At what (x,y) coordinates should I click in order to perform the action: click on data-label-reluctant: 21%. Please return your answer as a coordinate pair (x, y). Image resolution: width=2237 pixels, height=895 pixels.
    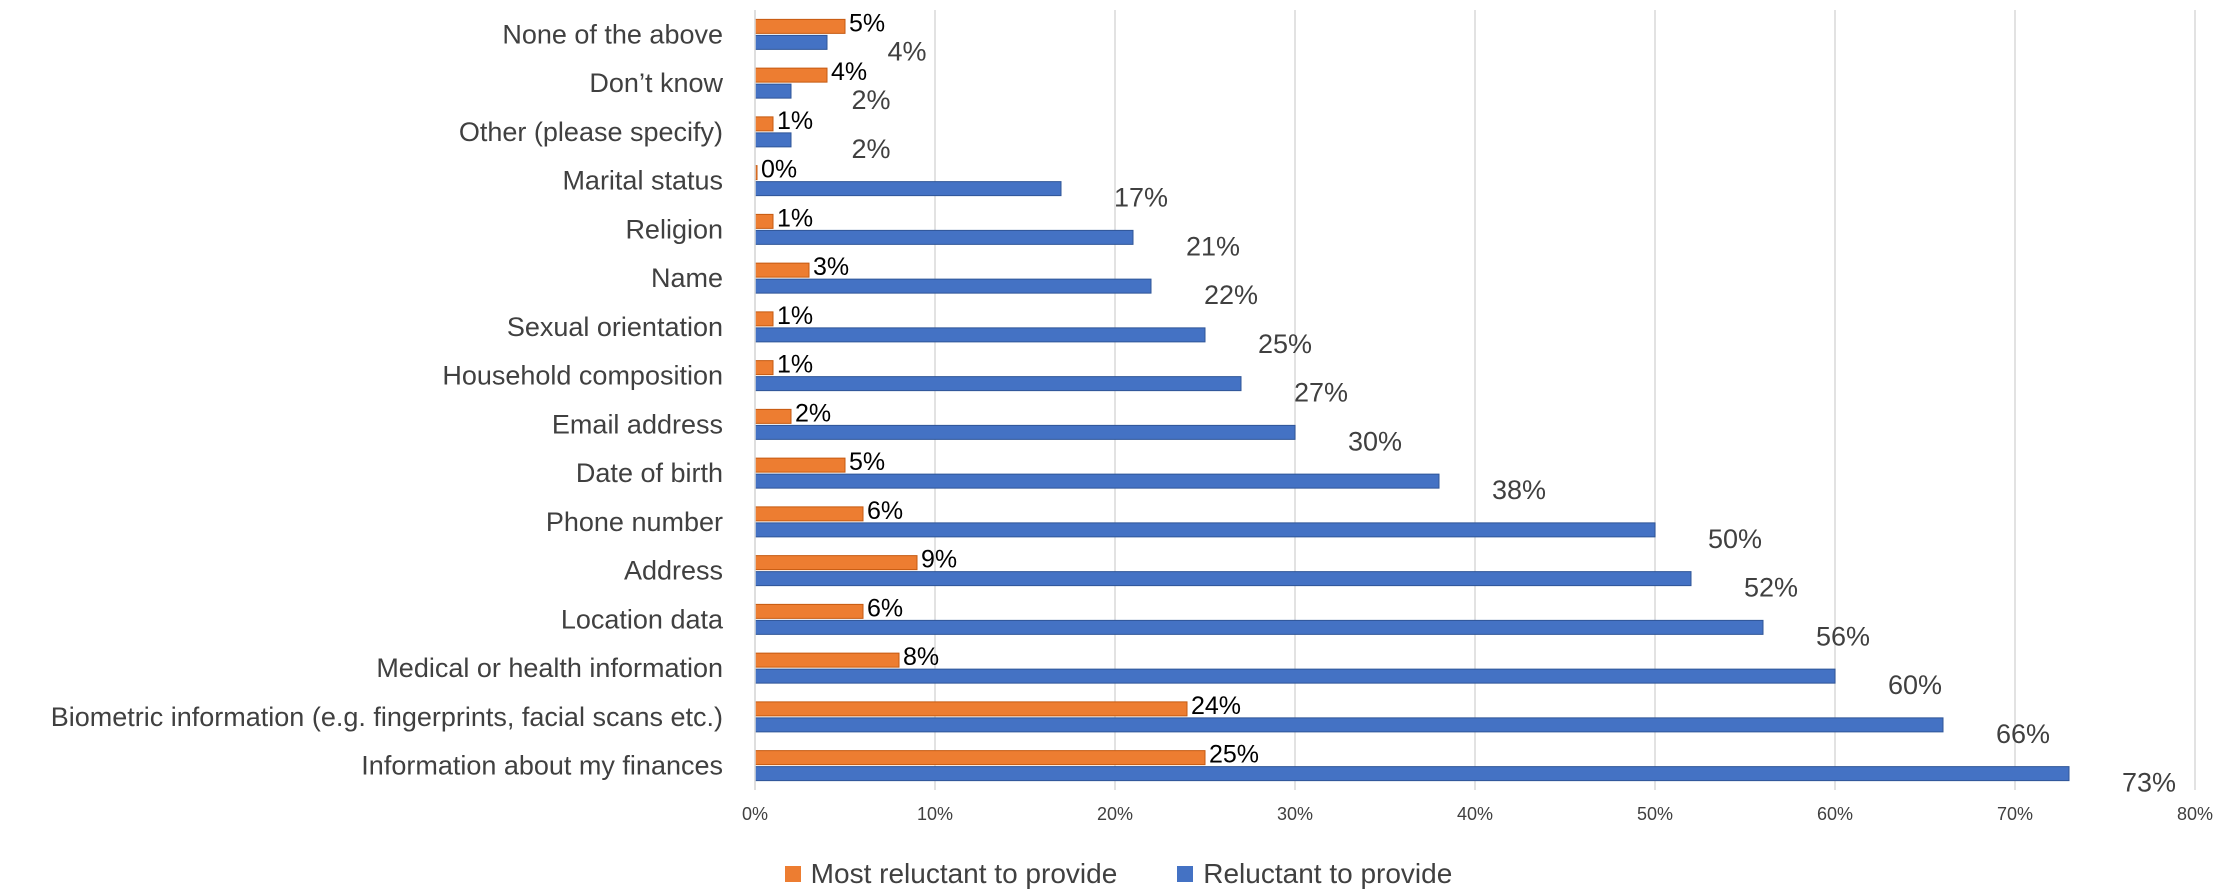
    Looking at the image, I should click on (1213, 246).